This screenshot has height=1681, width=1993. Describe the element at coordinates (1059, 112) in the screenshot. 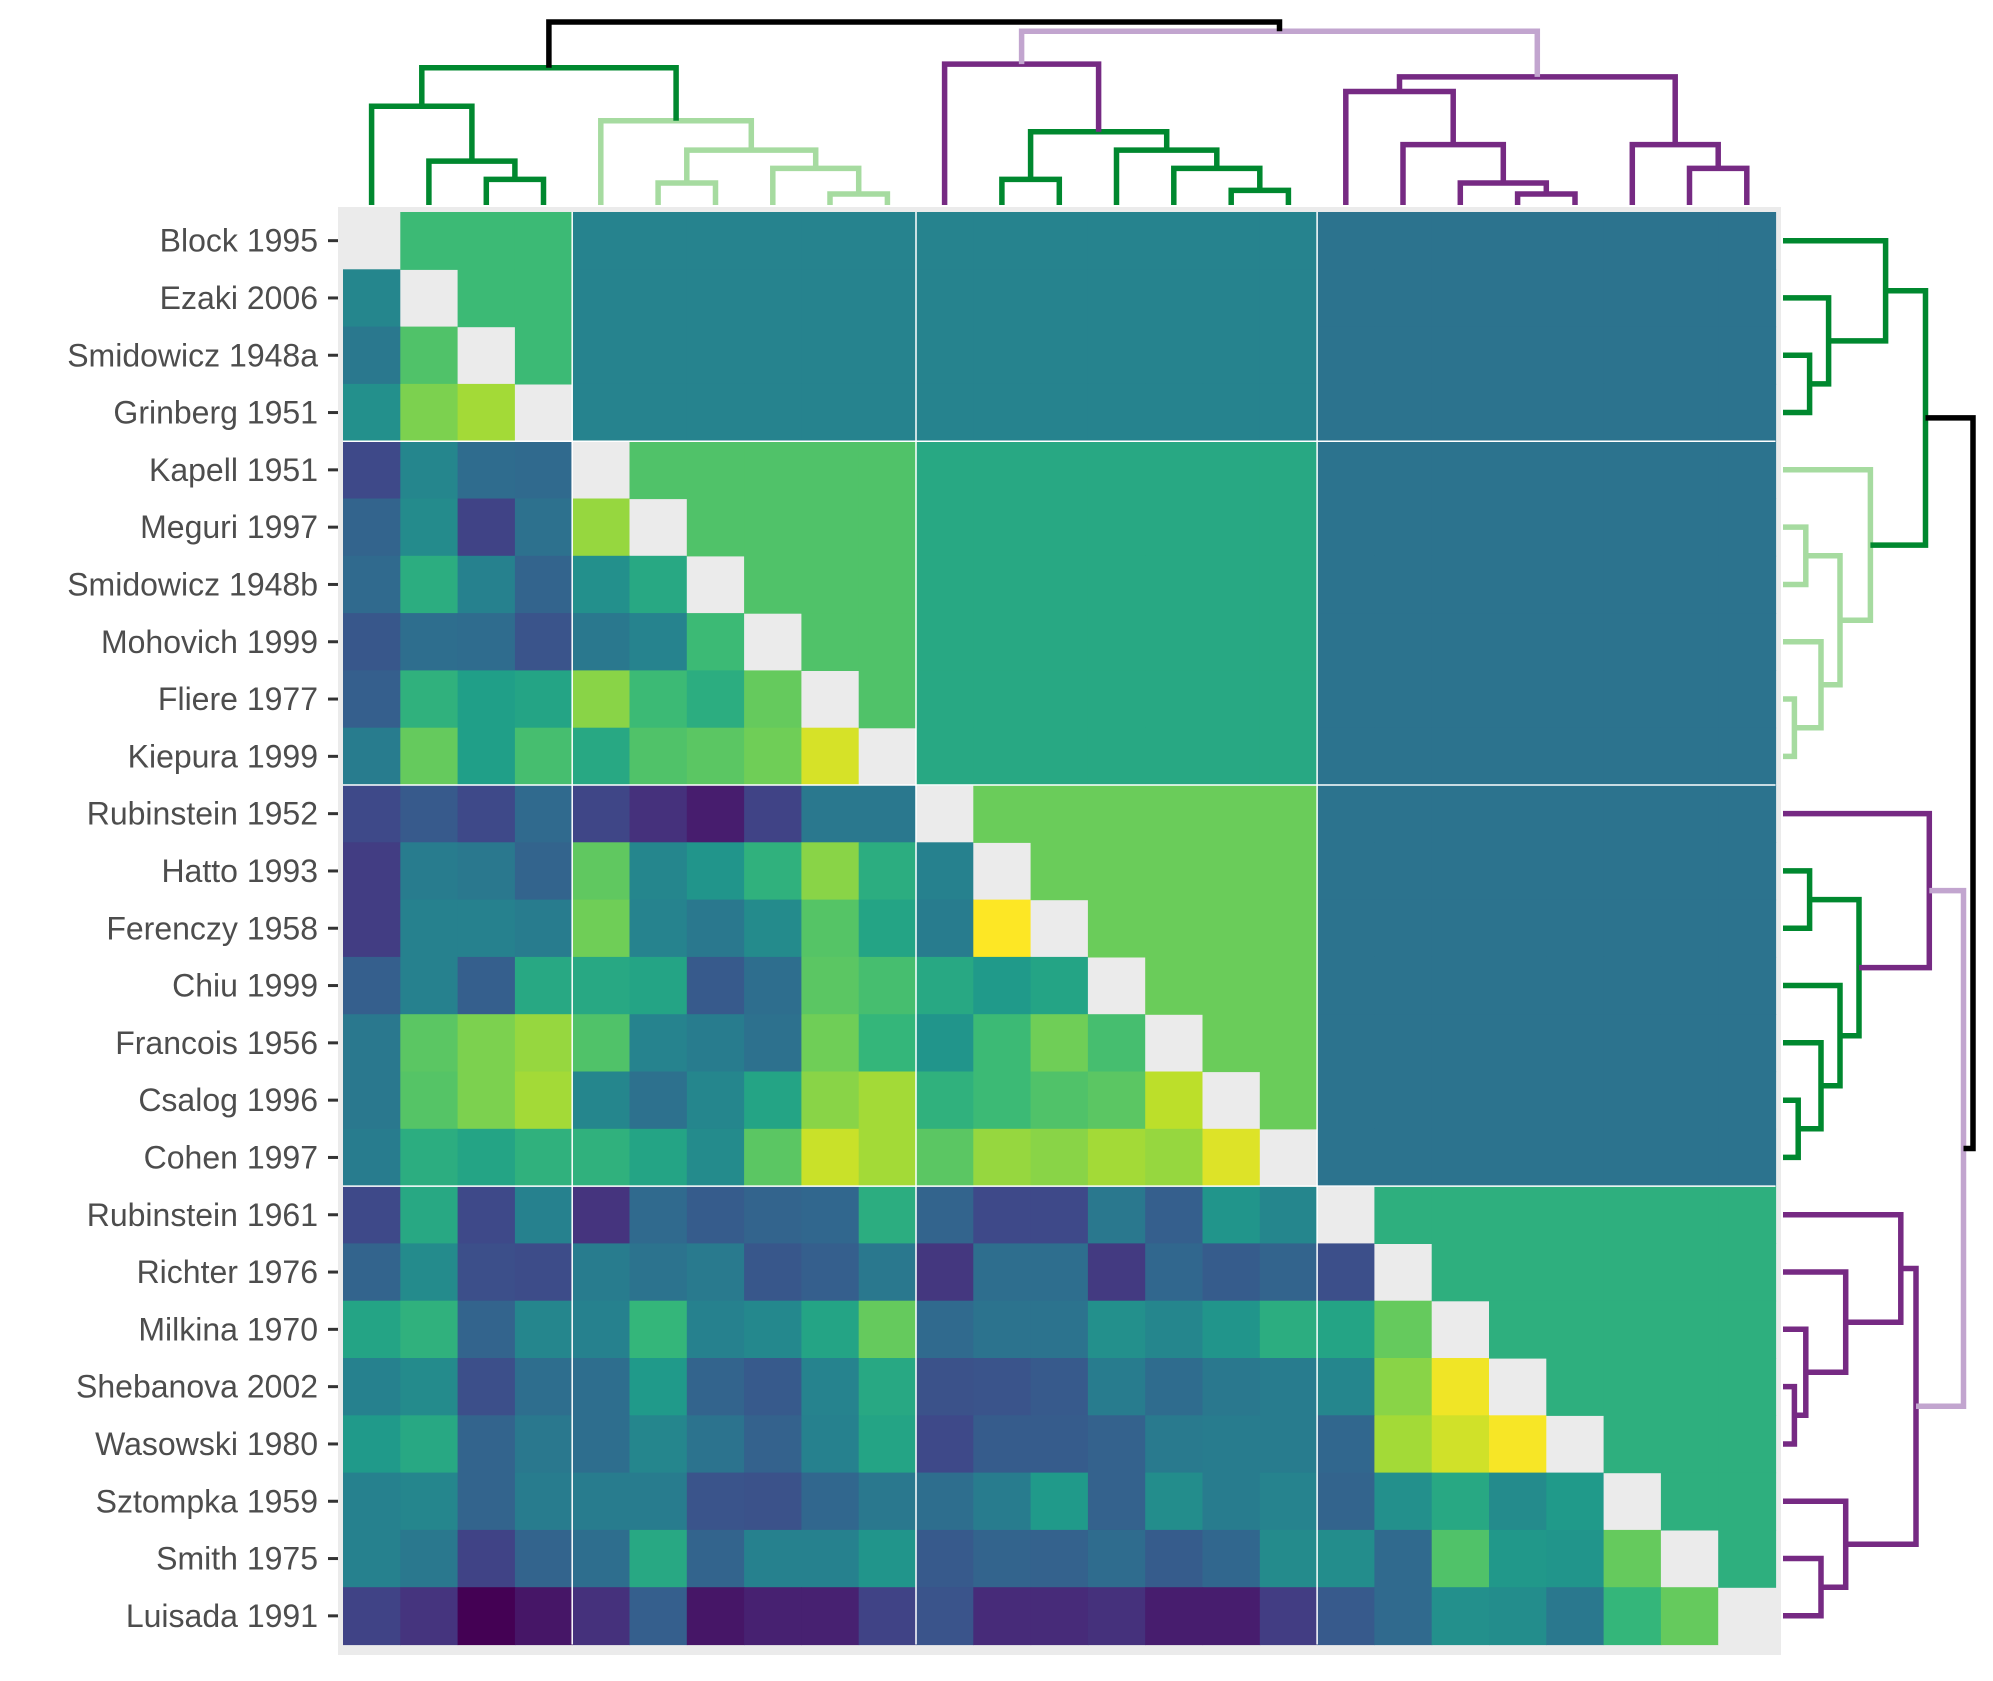

I see `top-dendrogram` at that location.